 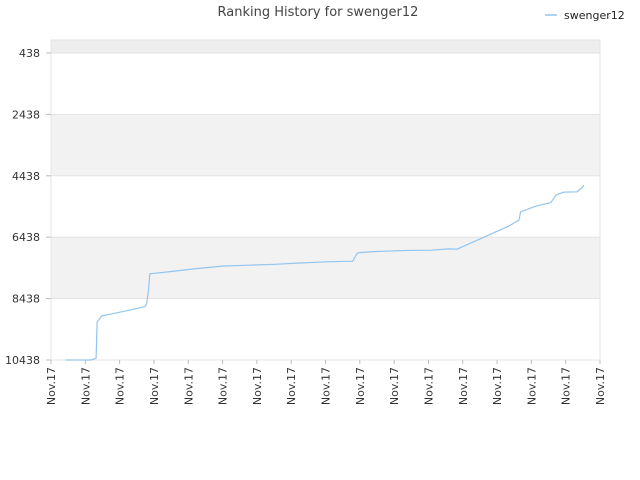 What do you see at coordinates (594, 15) in the screenshot?
I see `legend-label: swenger12` at bounding box center [594, 15].